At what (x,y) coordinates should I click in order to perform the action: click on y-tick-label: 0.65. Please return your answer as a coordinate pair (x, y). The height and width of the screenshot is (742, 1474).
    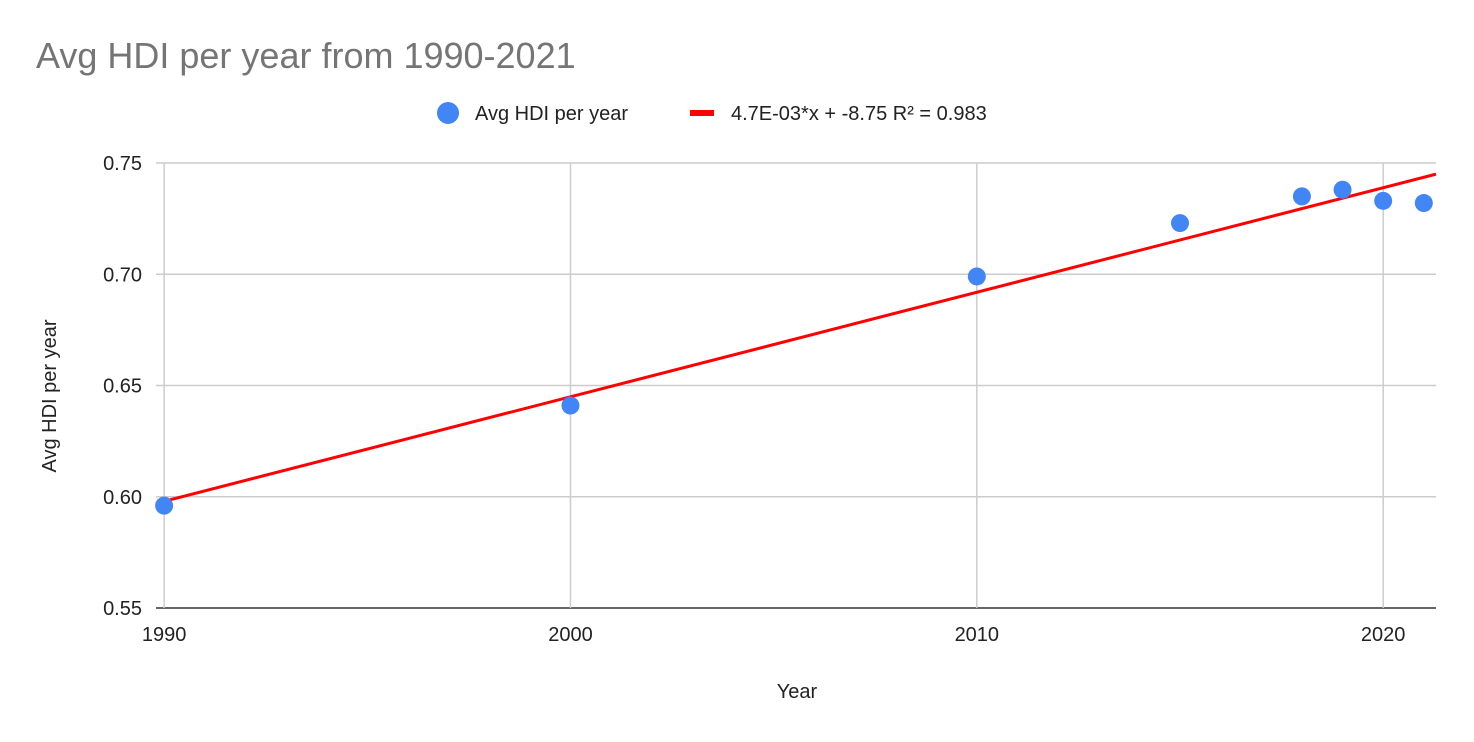
    Looking at the image, I should click on (122, 387).